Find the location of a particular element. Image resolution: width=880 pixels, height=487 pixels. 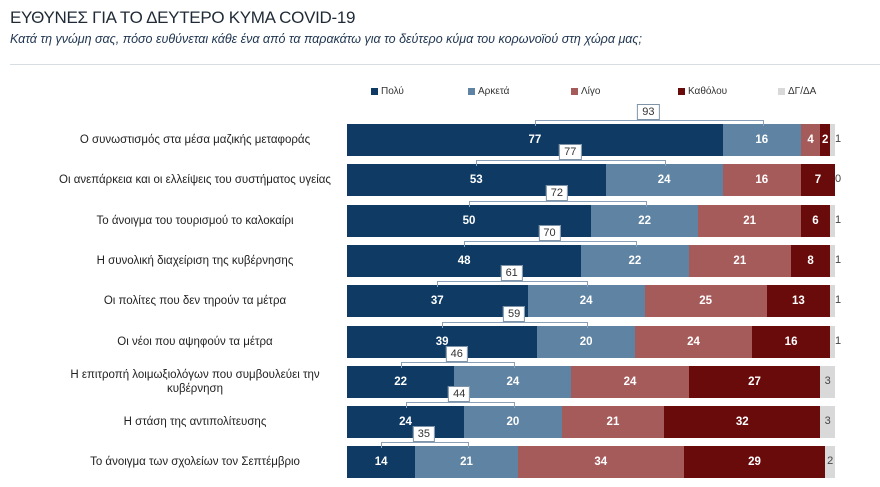

legend-item: ΔΓ/ΔΑ is located at coordinates (797, 91).